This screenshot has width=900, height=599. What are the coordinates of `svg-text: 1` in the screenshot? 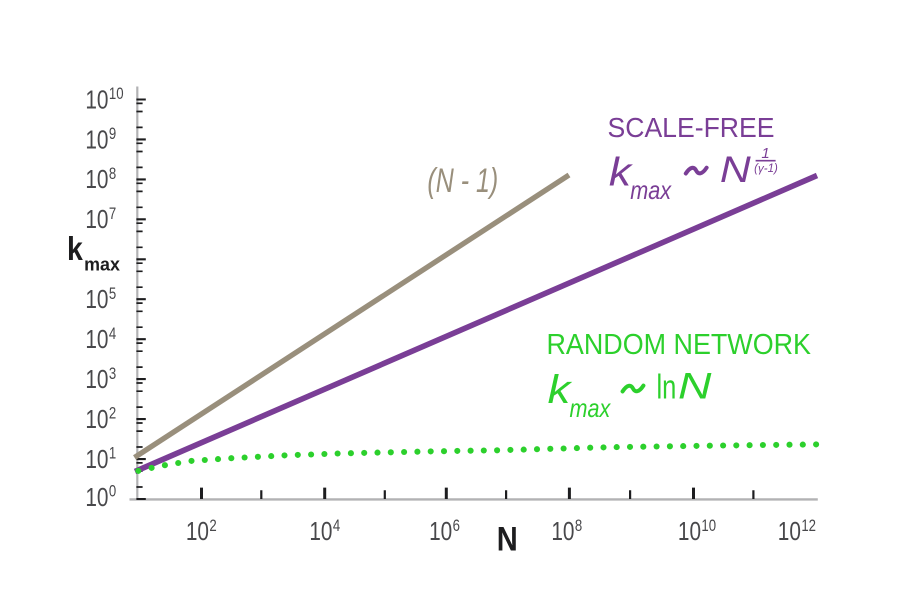 It's located at (765, 153).